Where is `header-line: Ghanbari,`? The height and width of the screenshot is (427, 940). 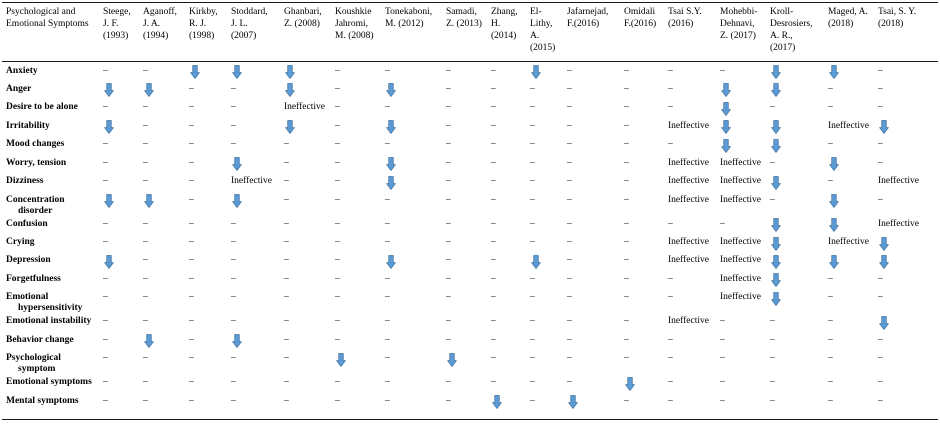 header-line: Ghanbari, is located at coordinates (303, 12).